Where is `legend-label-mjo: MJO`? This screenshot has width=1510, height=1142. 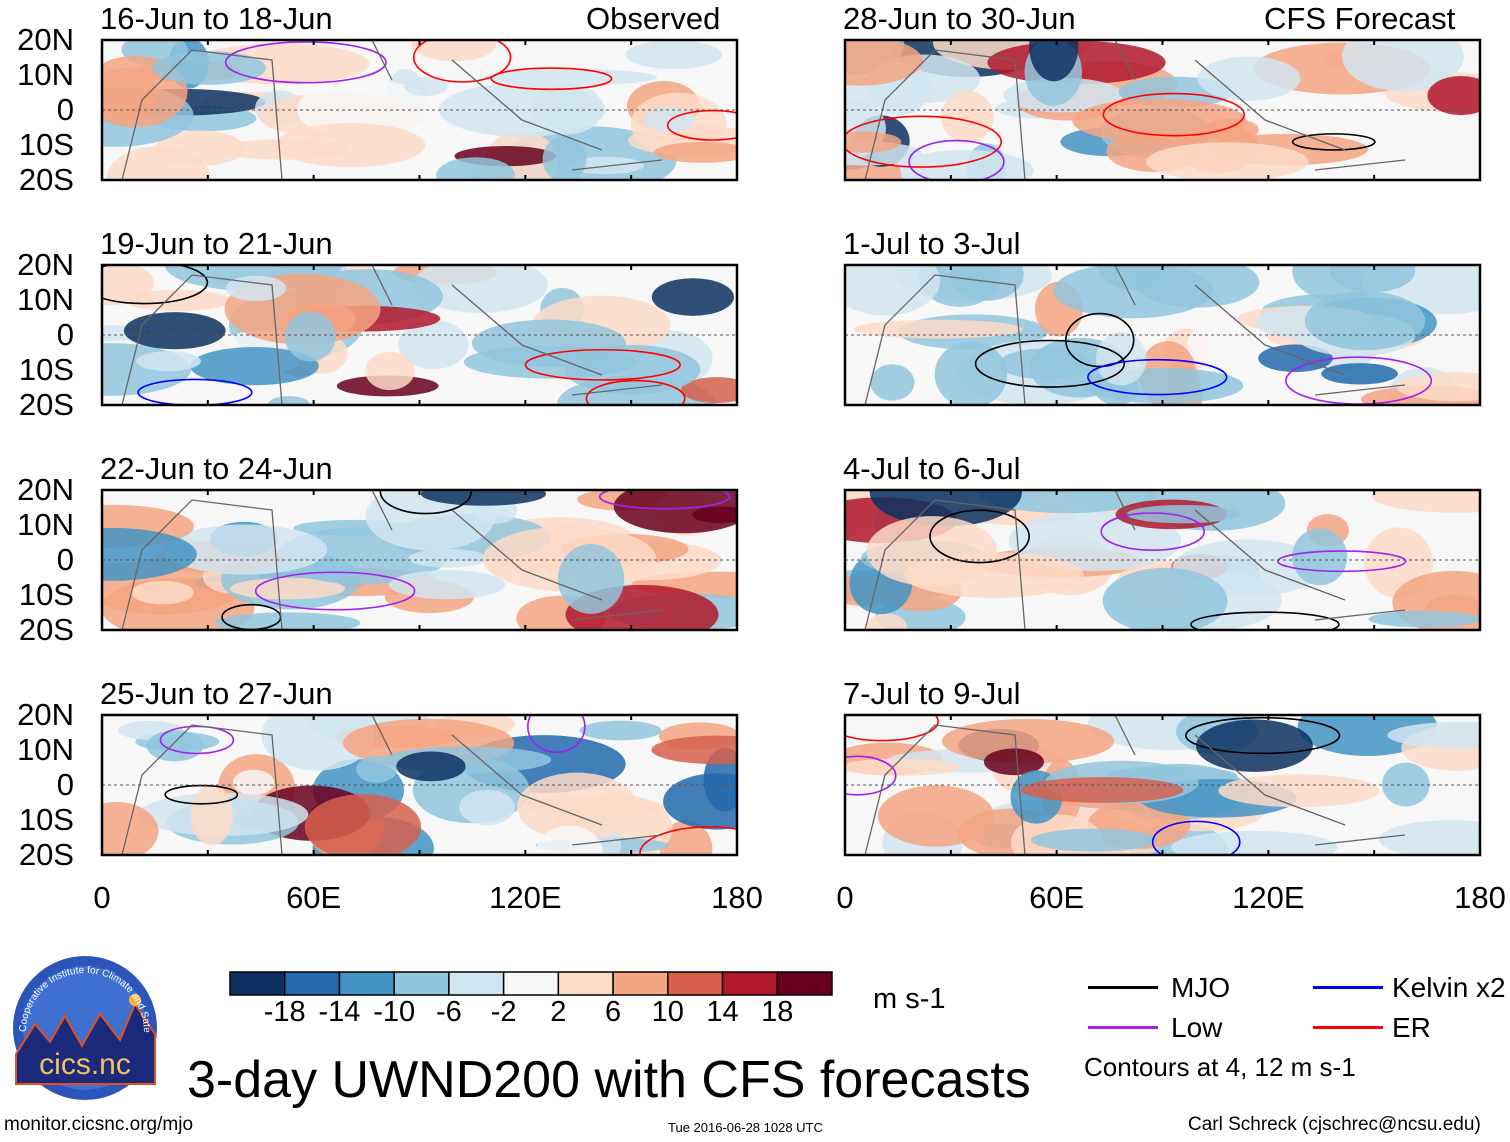
legend-label-mjo: MJO is located at coordinates (1201, 987).